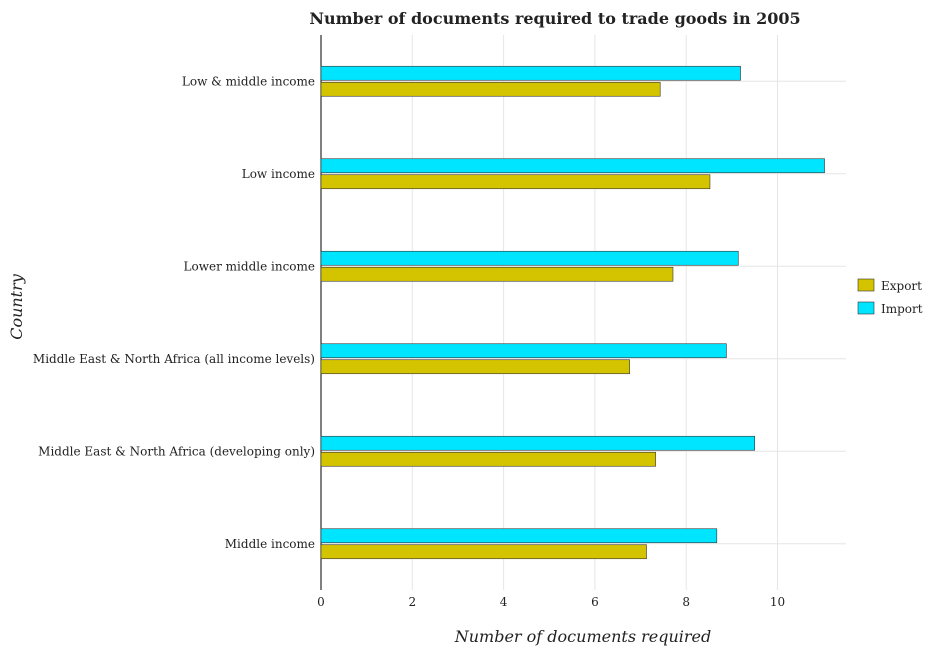 The height and width of the screenshot is (650, 940). Describe the element at coordinates (866, 285) in the screenshot. I see `legend-swatch-export` at that location.